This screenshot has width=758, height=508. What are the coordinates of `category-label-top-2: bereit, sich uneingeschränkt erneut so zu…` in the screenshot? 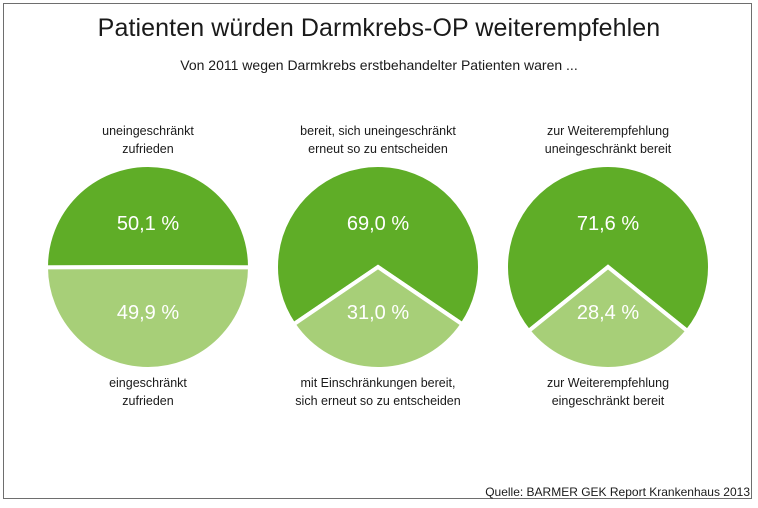 It's located at (378, 140).